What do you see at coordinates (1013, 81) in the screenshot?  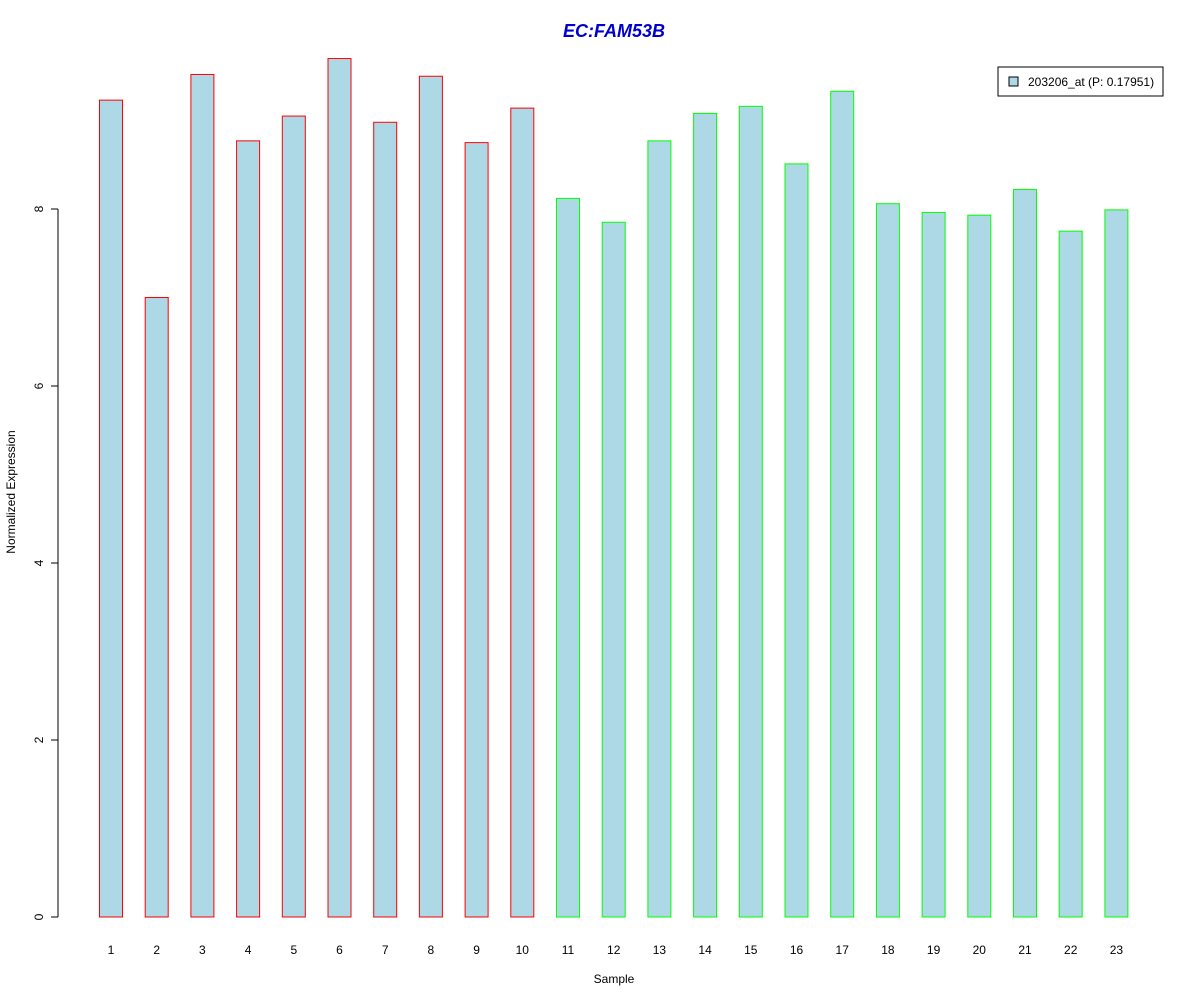 I see `legend-swatch` at bounding box center [1013, 81].